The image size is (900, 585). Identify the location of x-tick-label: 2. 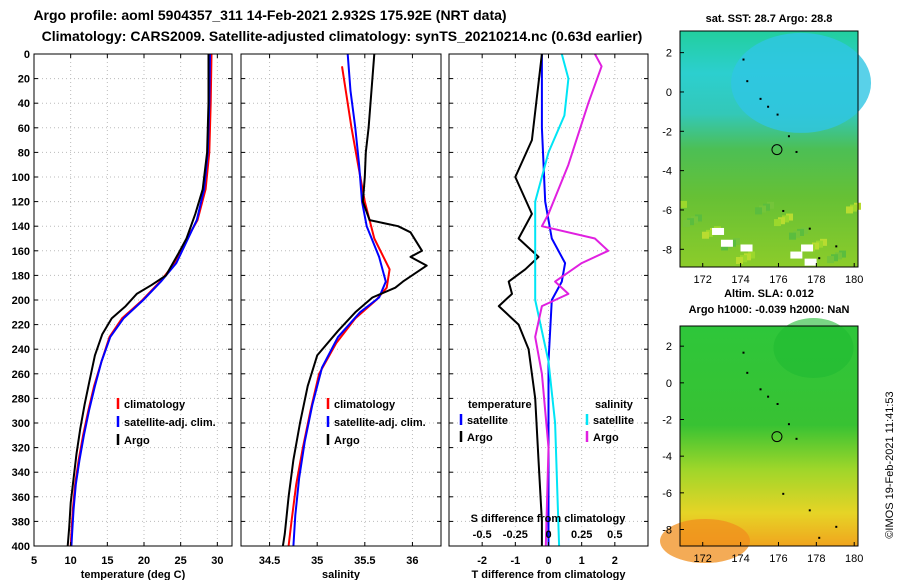
(615, 561).